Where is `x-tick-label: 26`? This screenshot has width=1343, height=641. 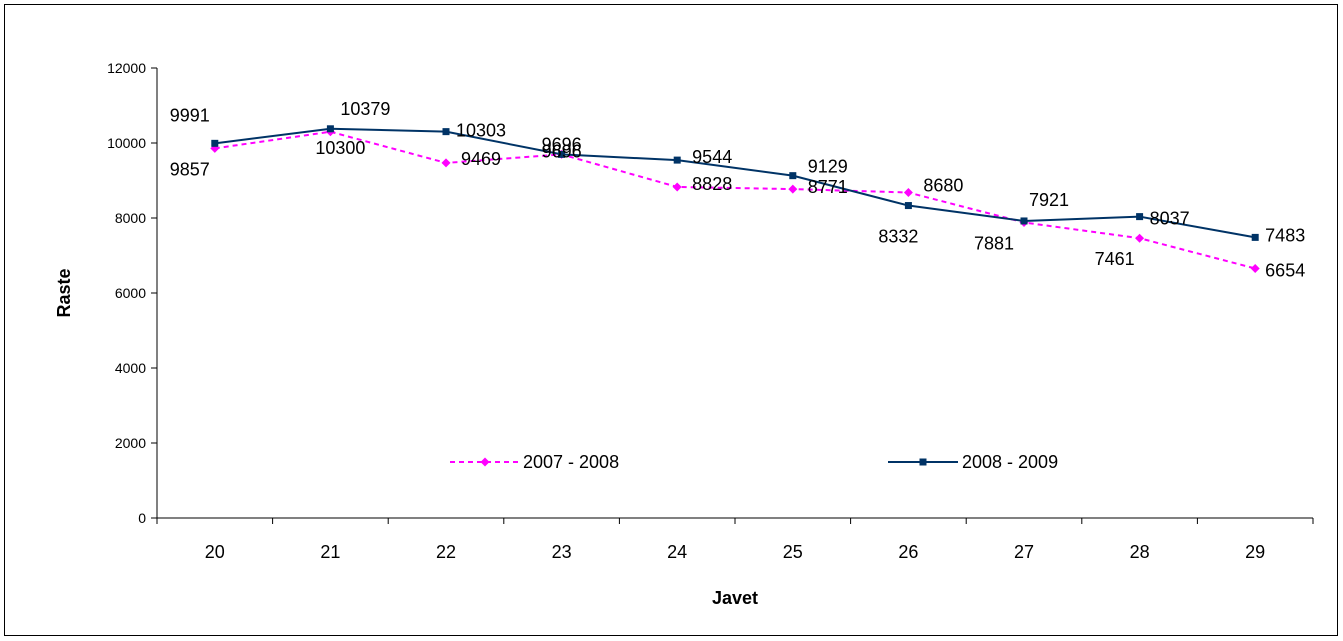 x-tick-label: 26 is located at coordinates (908, 552).